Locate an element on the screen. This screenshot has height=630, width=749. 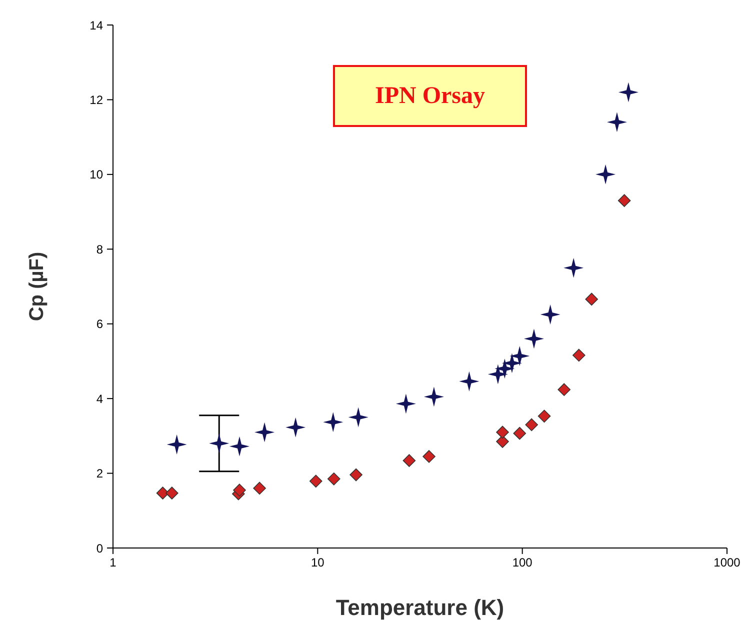
y-axis-title: Cp (µF) is located at coordinates (37, 287).